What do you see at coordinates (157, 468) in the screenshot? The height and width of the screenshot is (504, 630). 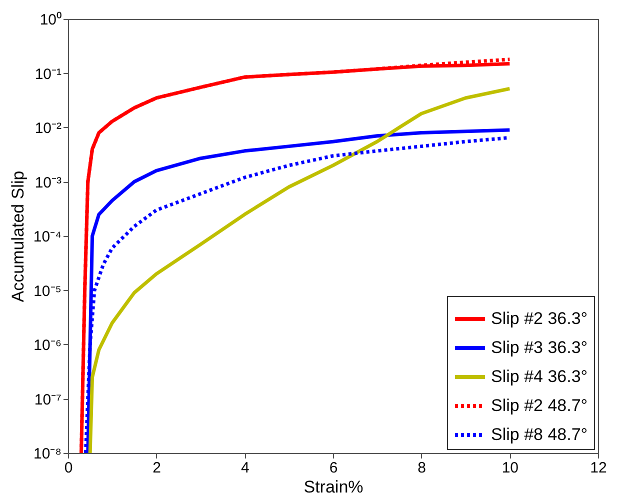 I see `x-tick-label: 2` at bounding box center [157, 468].